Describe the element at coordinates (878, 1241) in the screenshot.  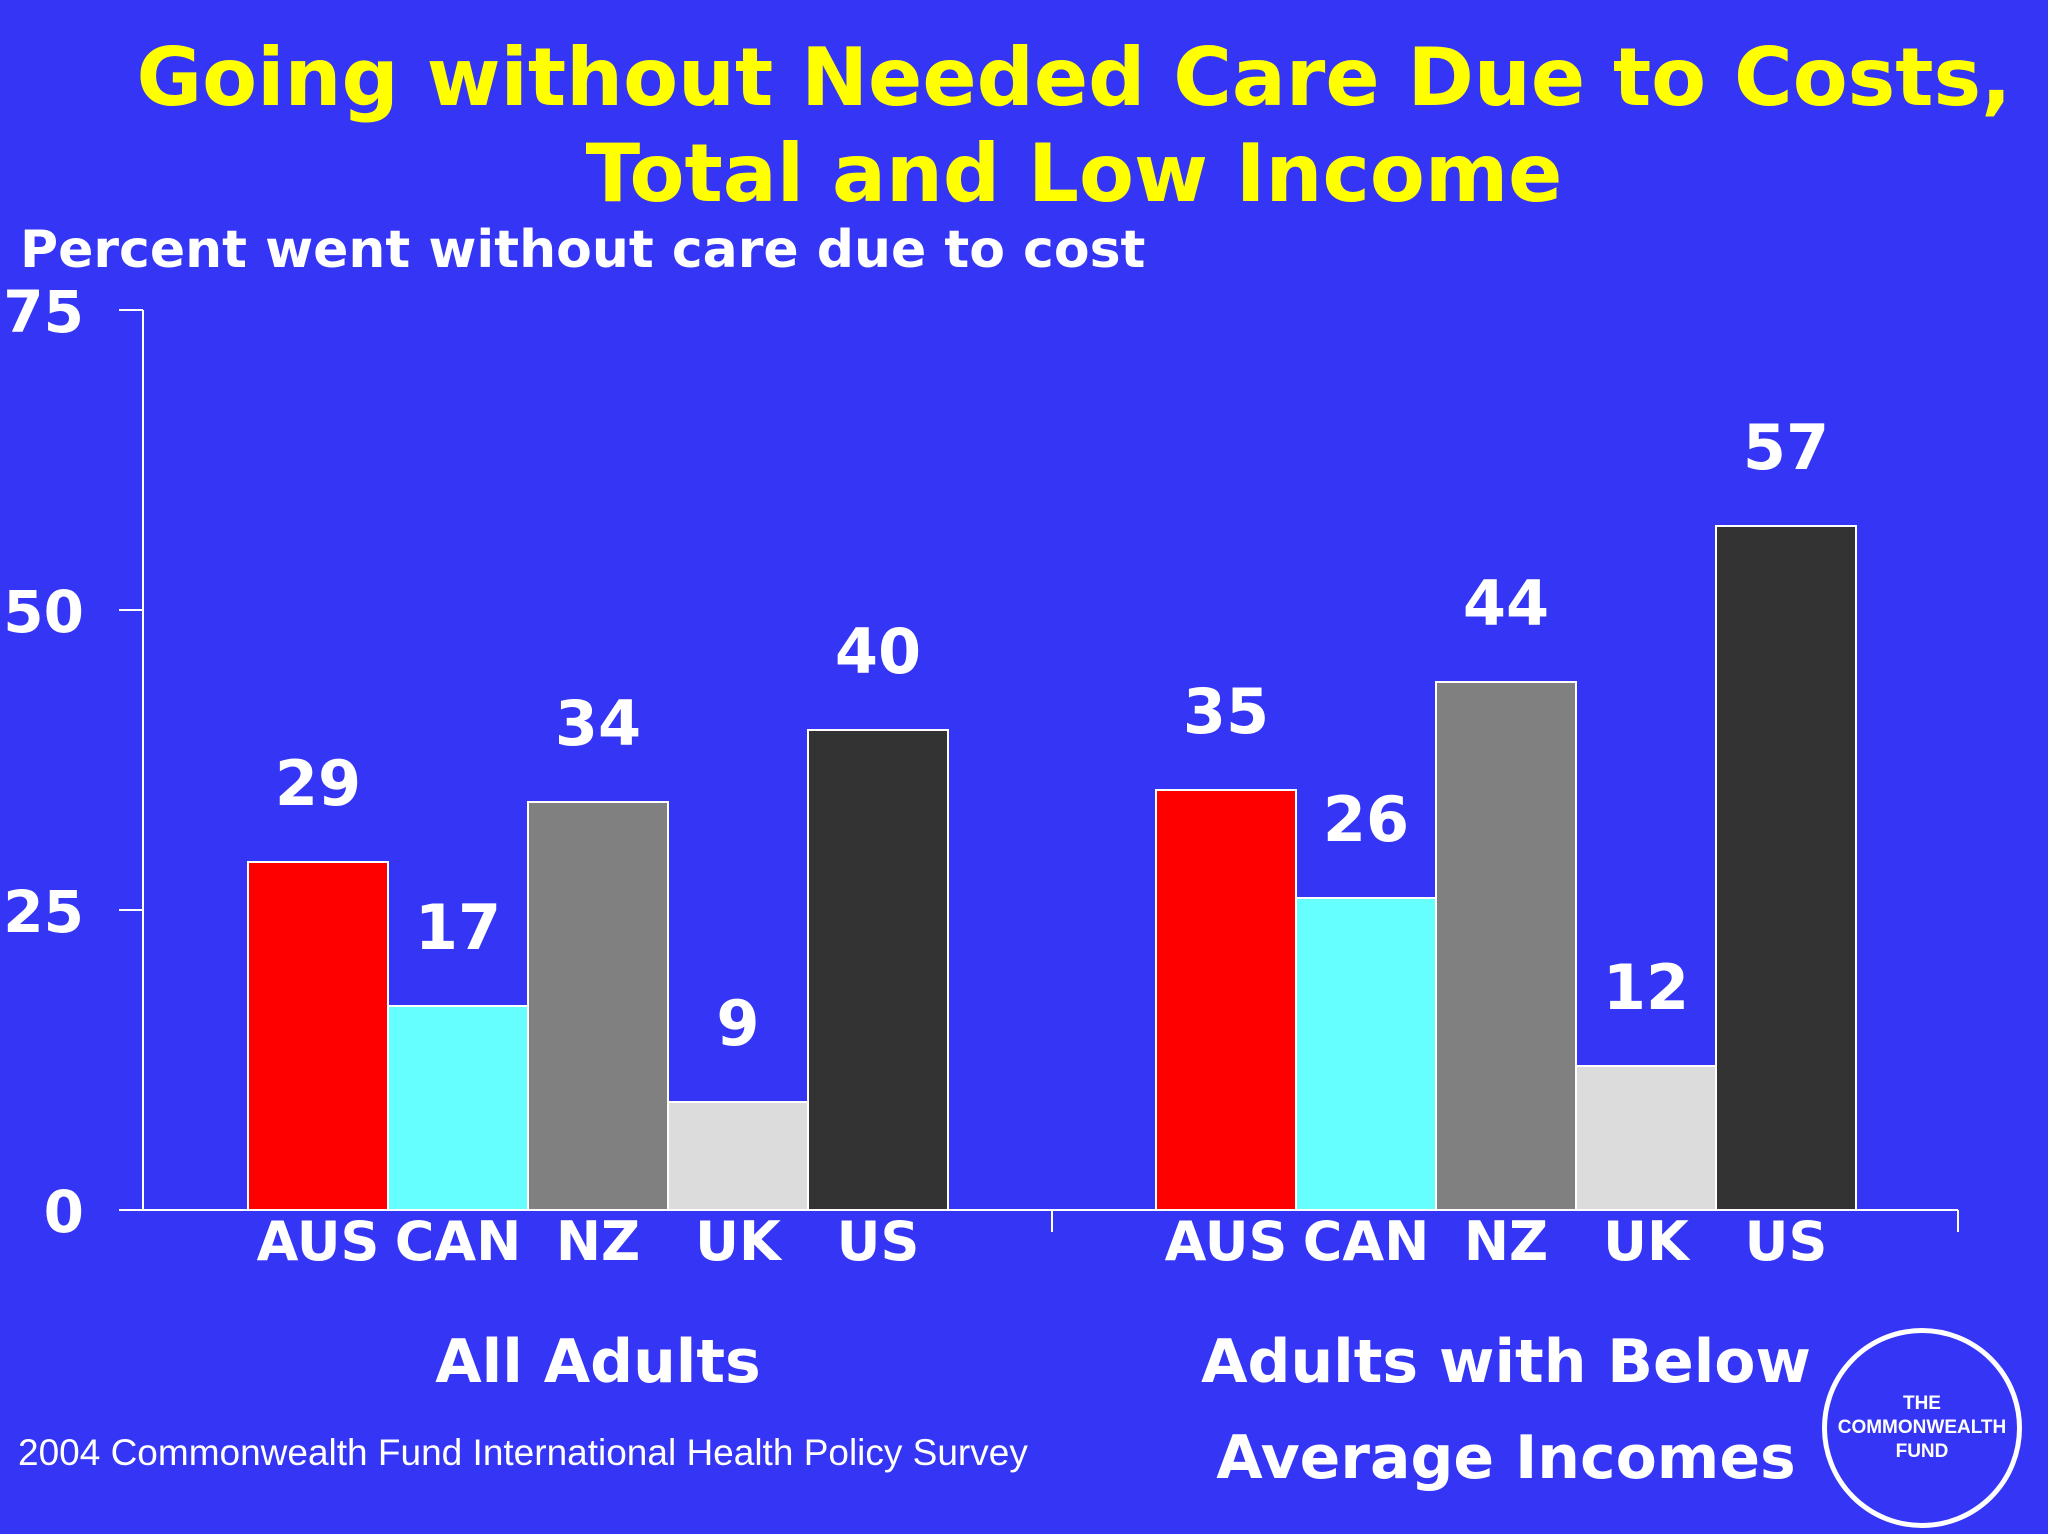
I see `category-label-1-us: US` at that location.